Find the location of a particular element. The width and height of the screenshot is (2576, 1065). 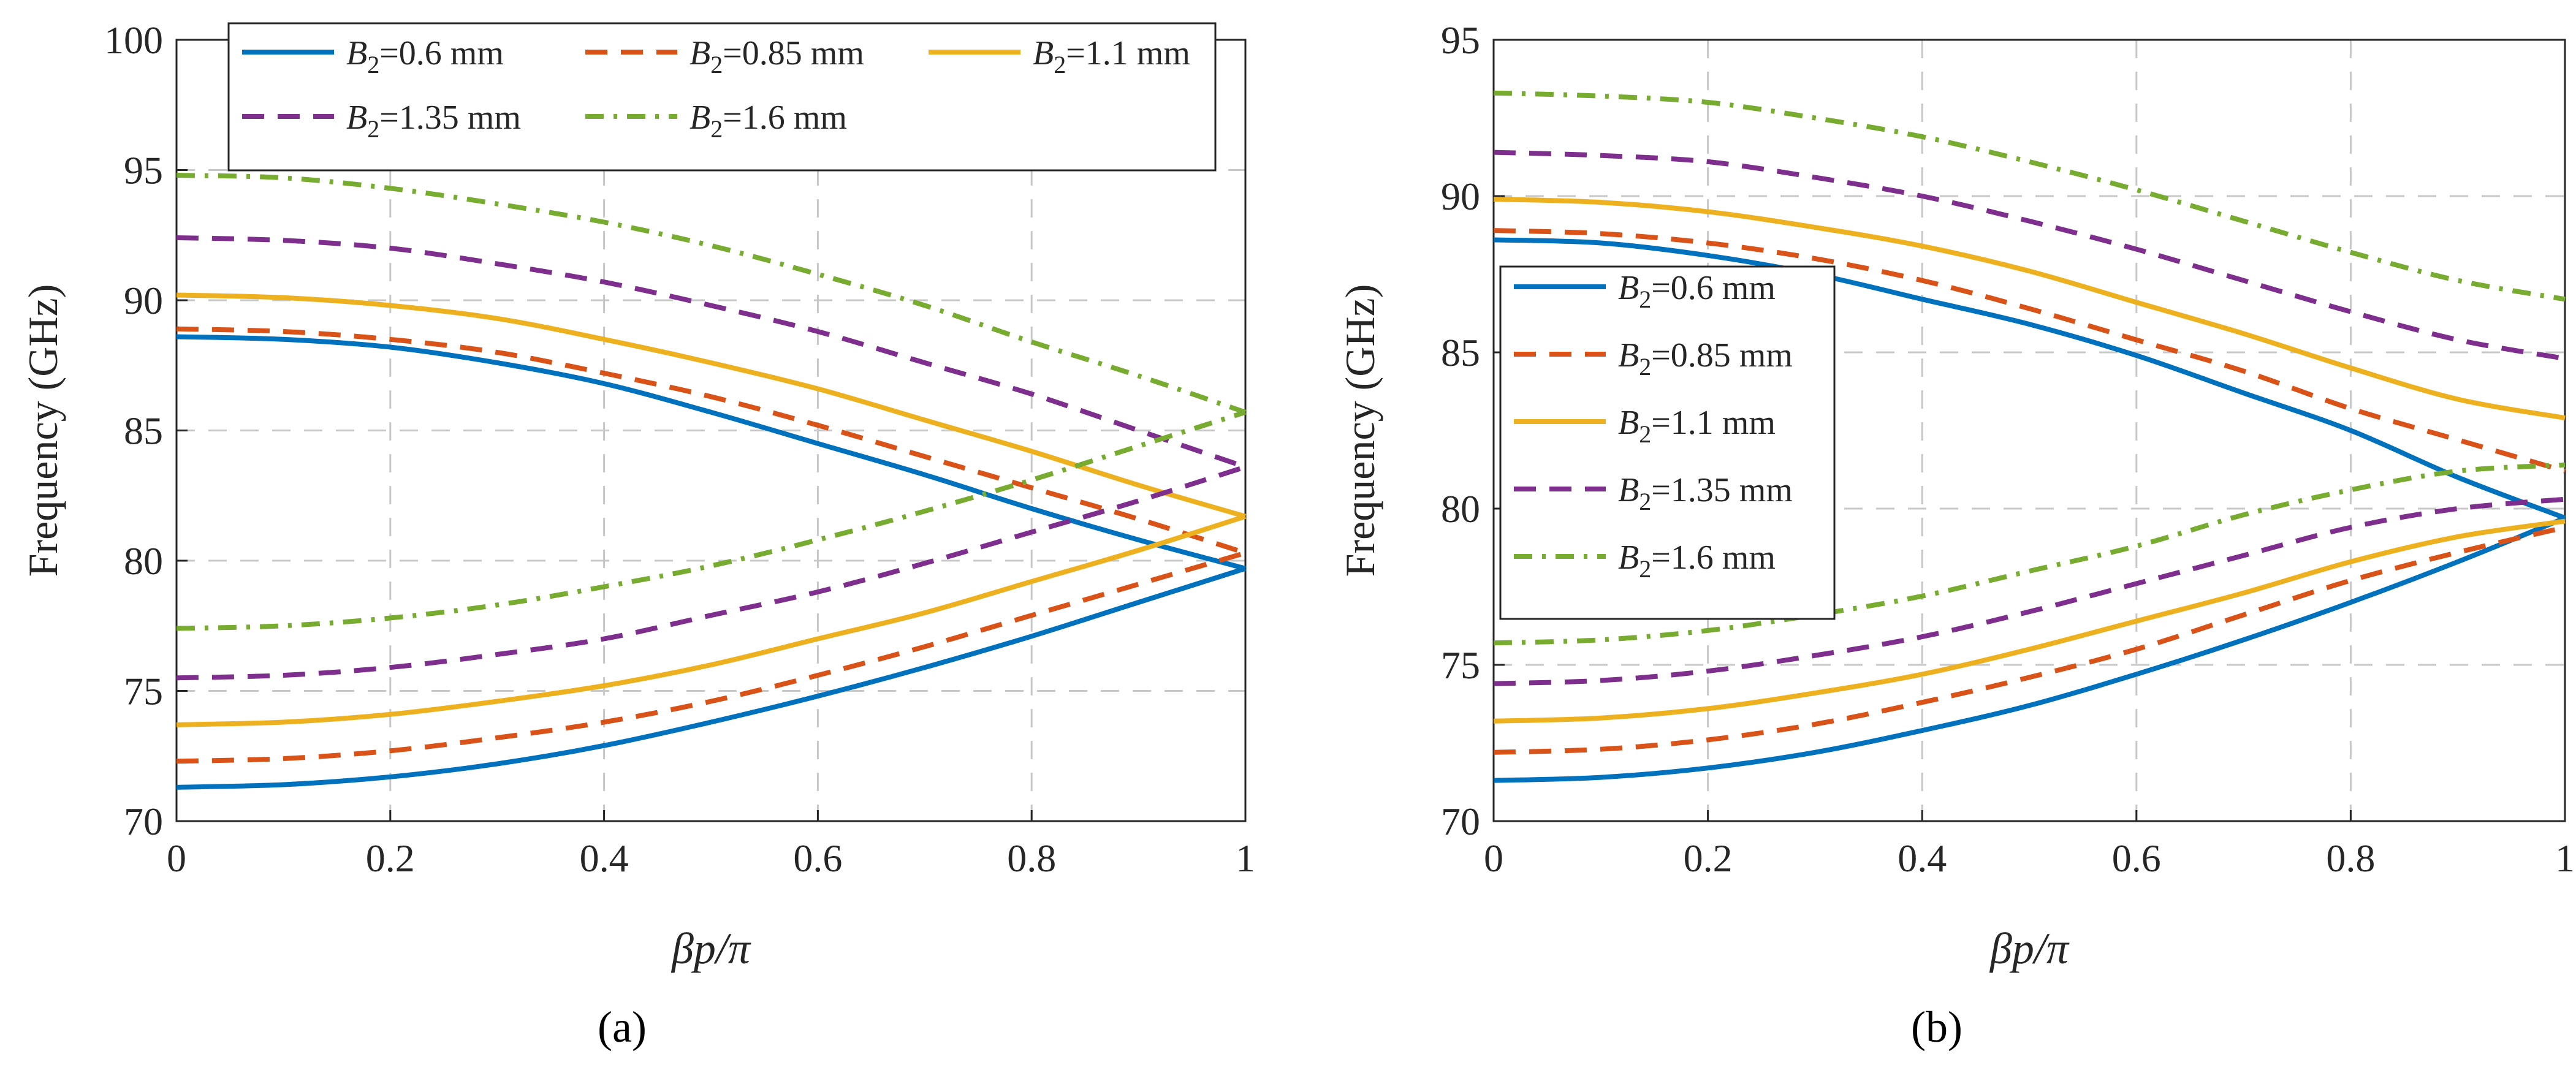

x-axis-label-b: βp/π is located at coordinates (2029, 948).